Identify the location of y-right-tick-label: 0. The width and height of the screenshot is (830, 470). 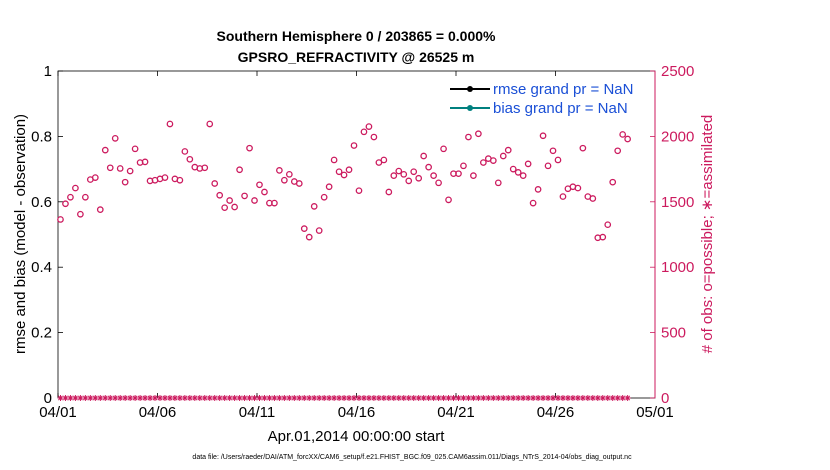
(665, 398).